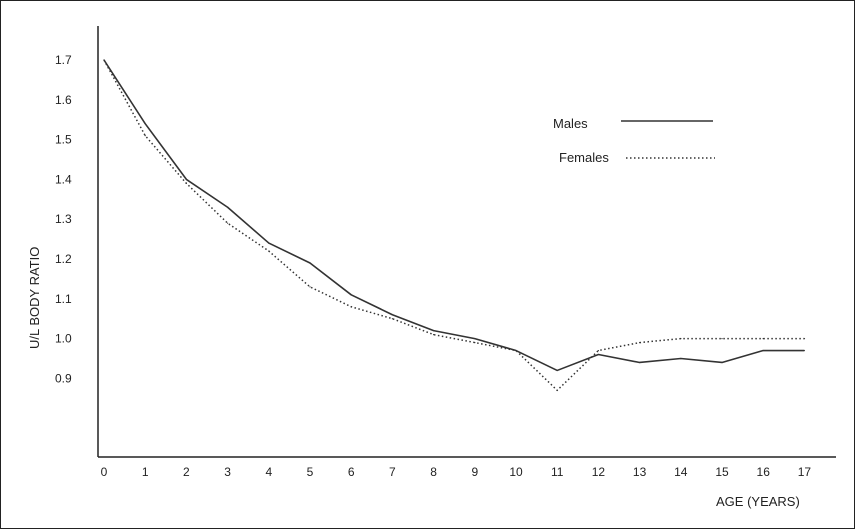 This screenshot has width=855, height=530. What do you see at coordinates (433, 472) in the screenshot?
I see `x-tick-label: 8` at bounding box center [433, 472].